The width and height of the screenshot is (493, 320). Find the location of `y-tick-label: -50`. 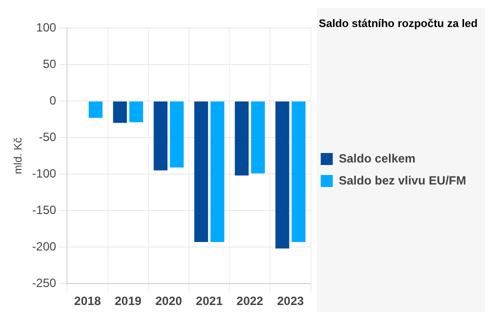

y-tick-label: -50 is located at coordinates (47, 137).